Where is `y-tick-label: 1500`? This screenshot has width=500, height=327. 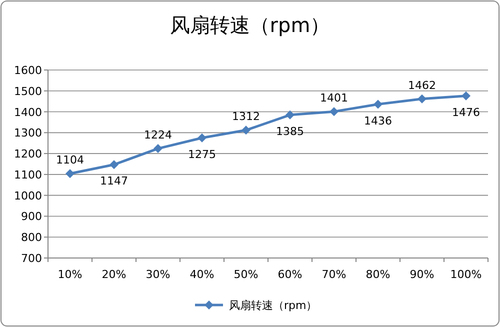
y-tick-label: 1500 is located at coordinates (28, 91).